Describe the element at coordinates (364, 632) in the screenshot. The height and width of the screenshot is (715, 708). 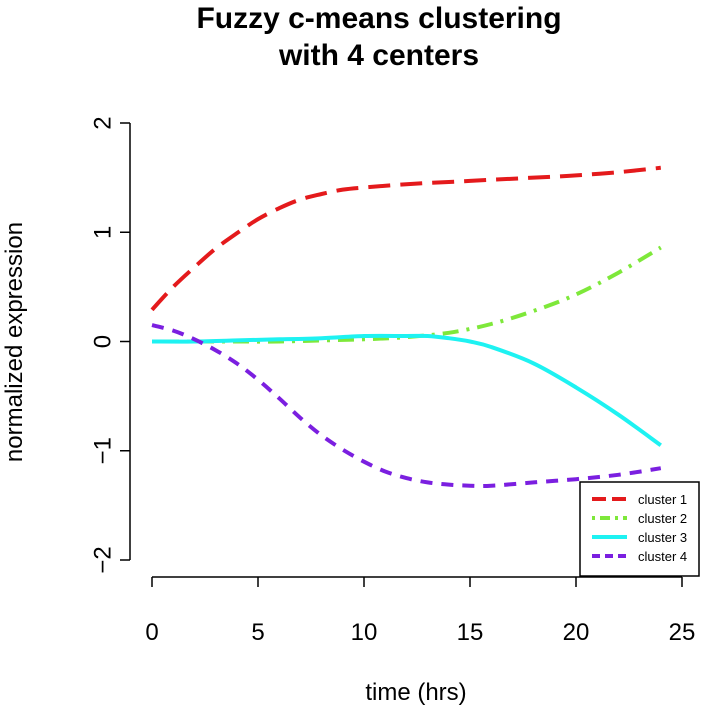
I see `x-tick-label: 10` at that location.